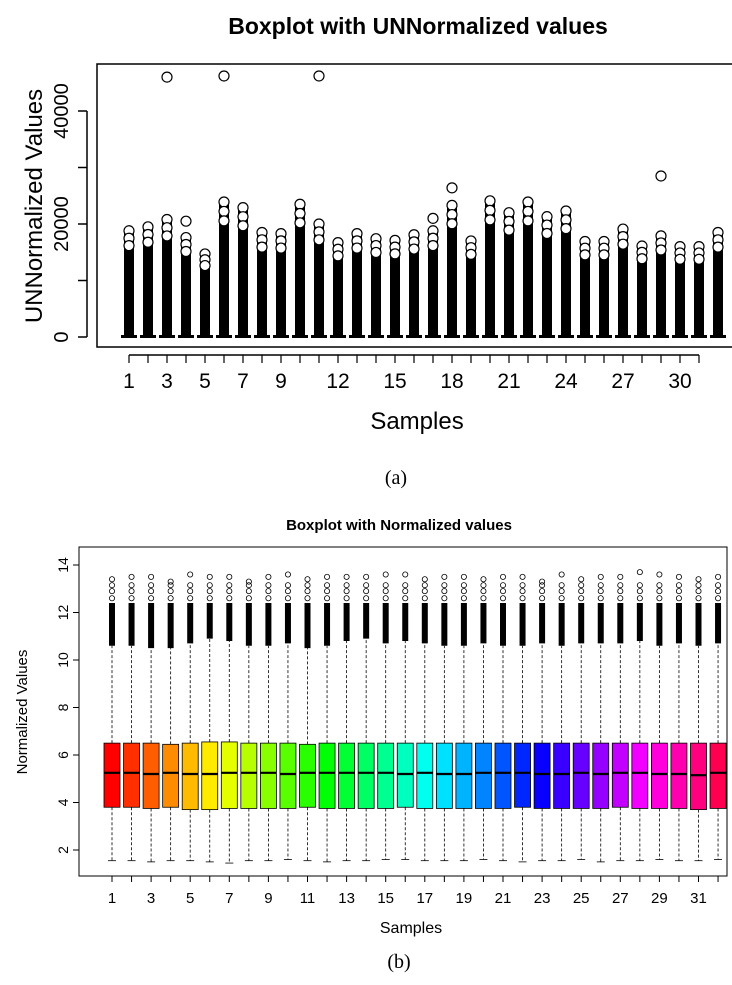 The width and height of the screenshot is (732, 985). What do you see at coordinates (620, 898) in the screenshot?
I see `chart-b-x-tick-label: 27` at bounding box center [620, 898].